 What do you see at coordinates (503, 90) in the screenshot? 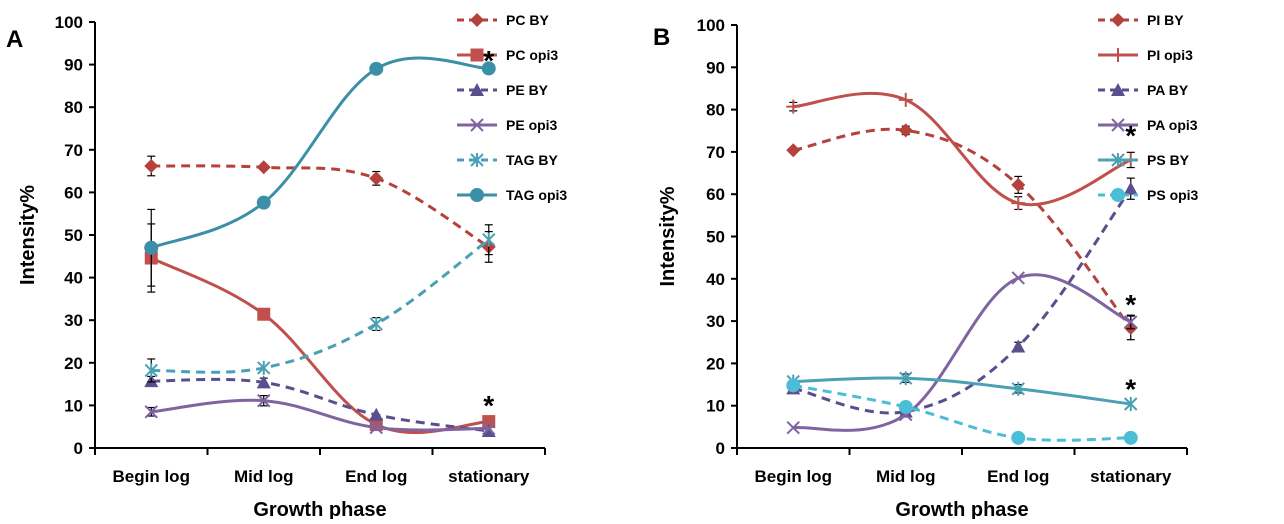
I see `legend-entry: PE BY` at bounding box center [503, 90].